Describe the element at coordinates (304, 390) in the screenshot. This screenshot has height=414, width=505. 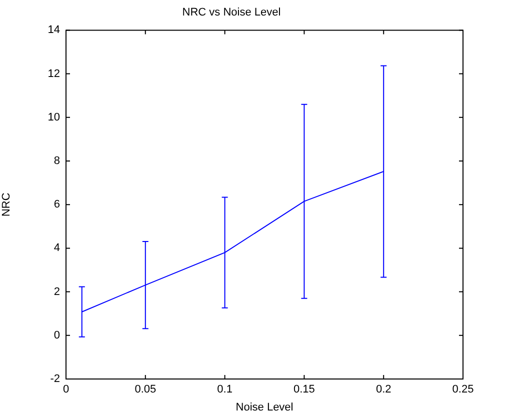
I see `x-tick-label: 0.15` at that location.